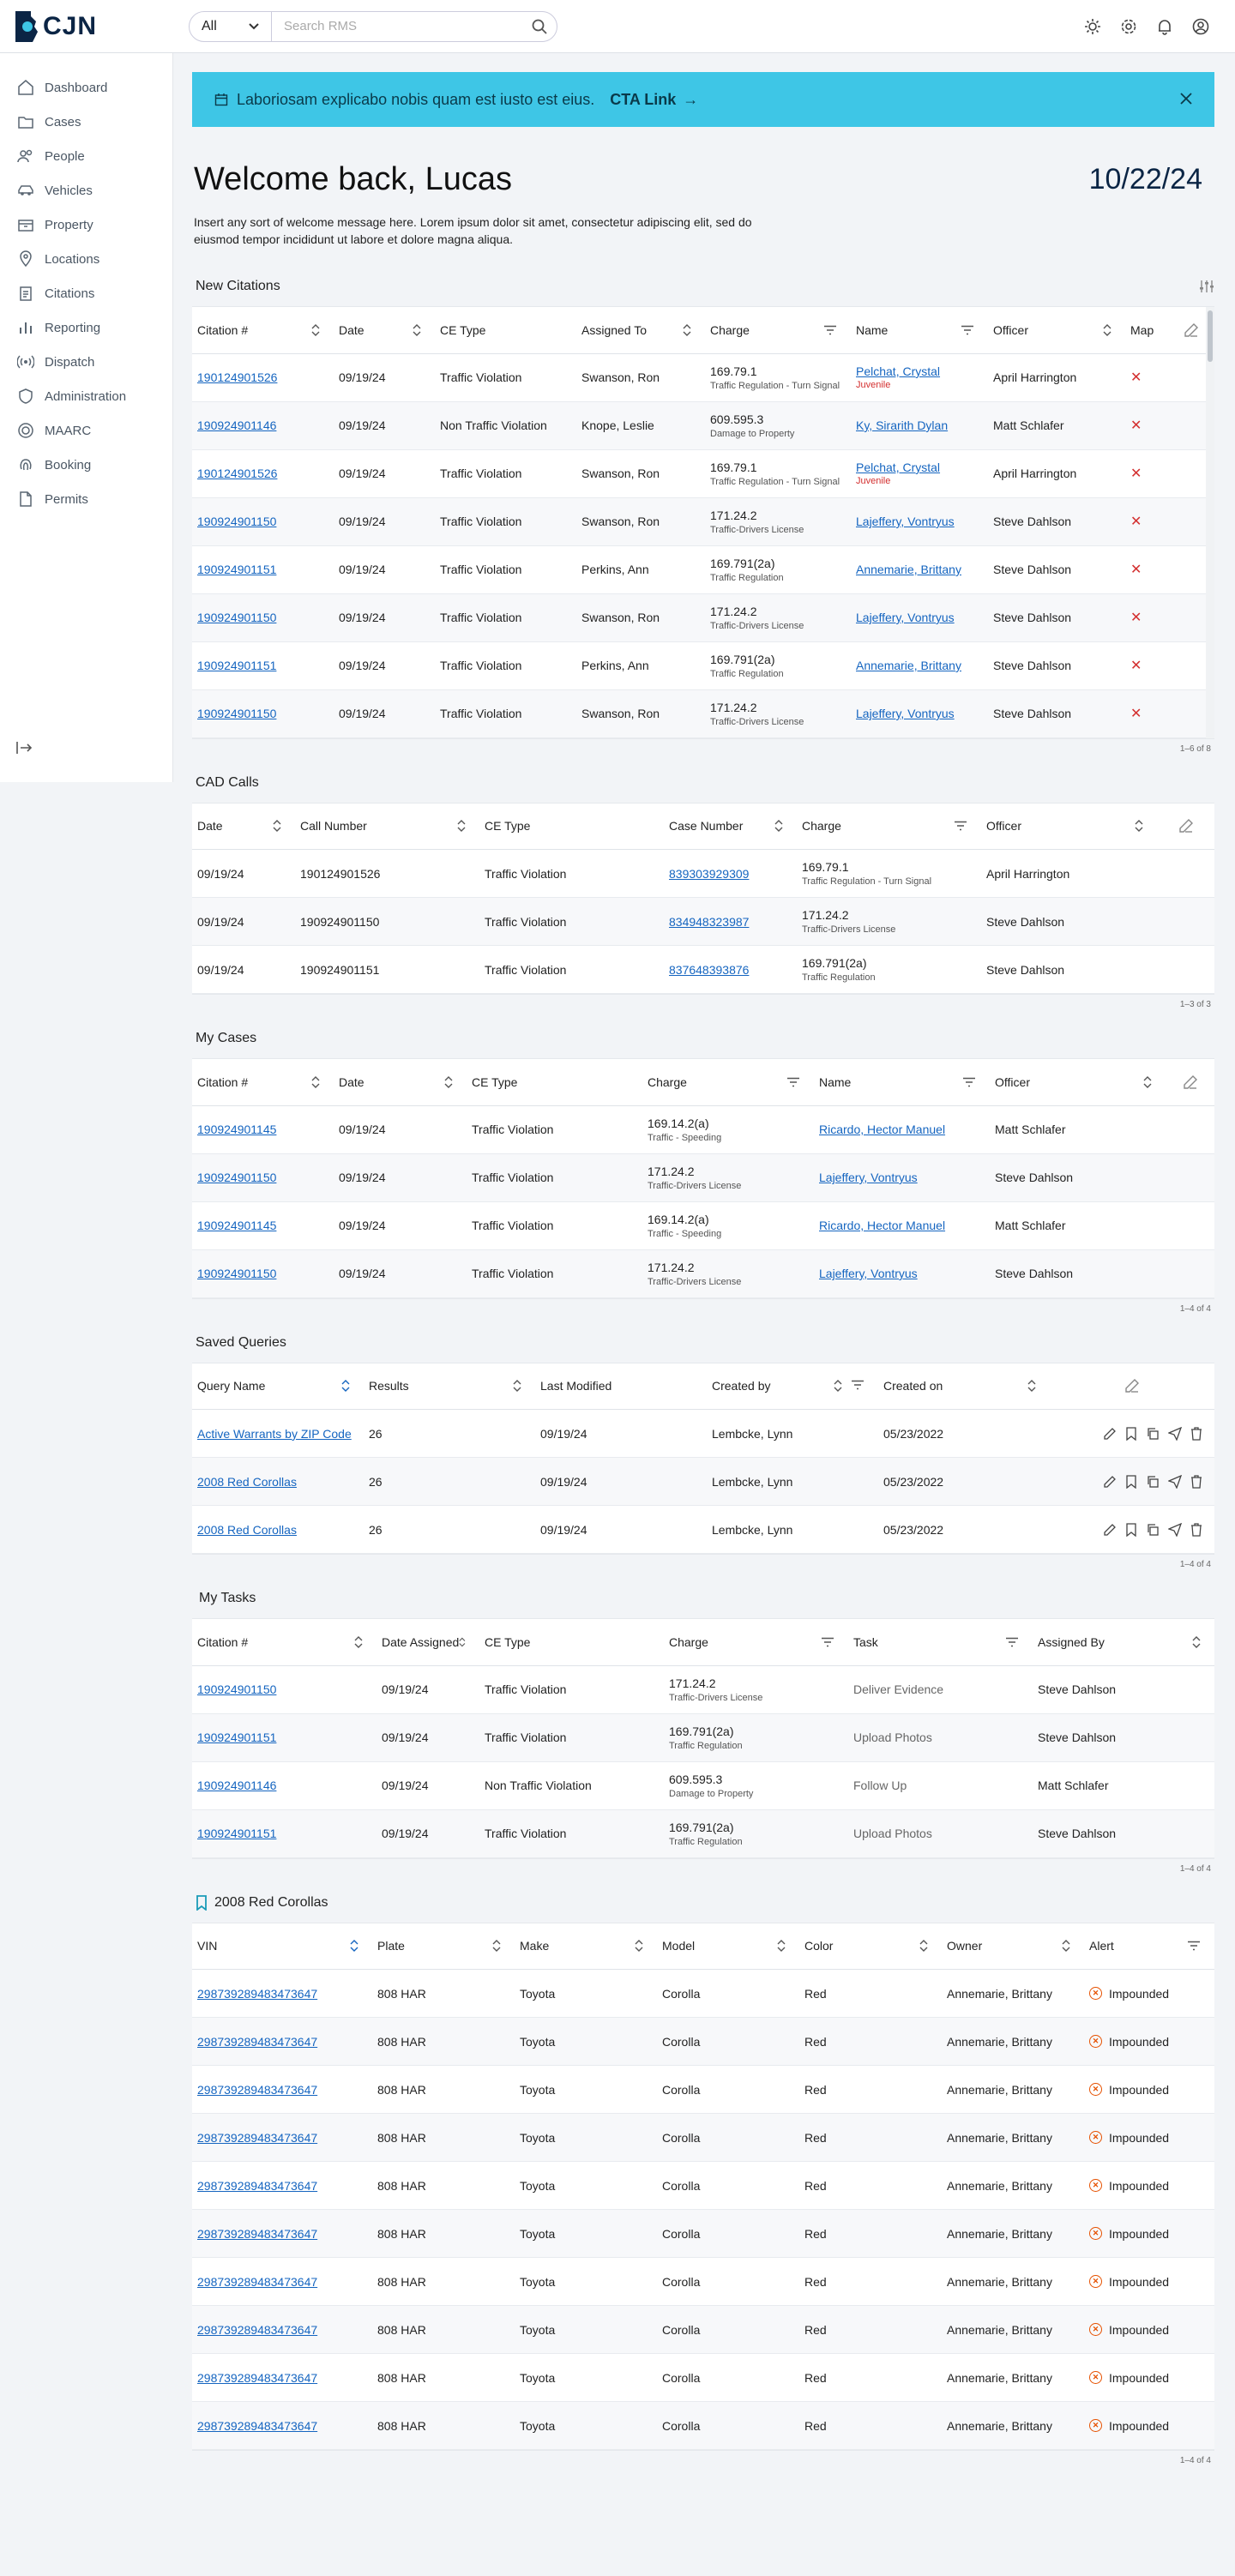 This screenshot has height=2576, width=1235. What do you see at coordinates (709, 970) in the screenshot?
I see `case-number-link: 837648393876` at bounding box center [709, 970].